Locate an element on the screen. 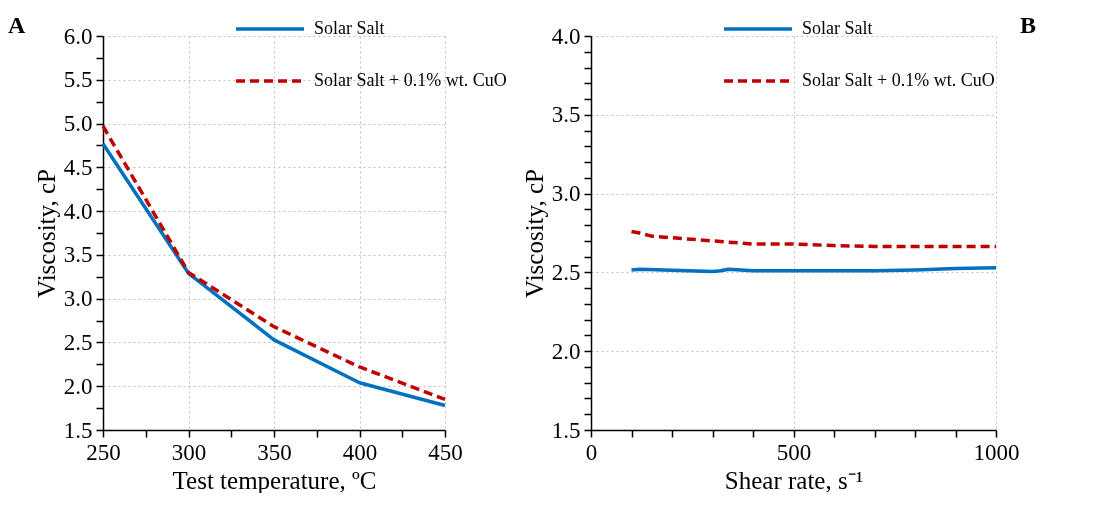 The height and width of the screenshot is (522, 1106). text: B is located at coordinates (1027, 25).